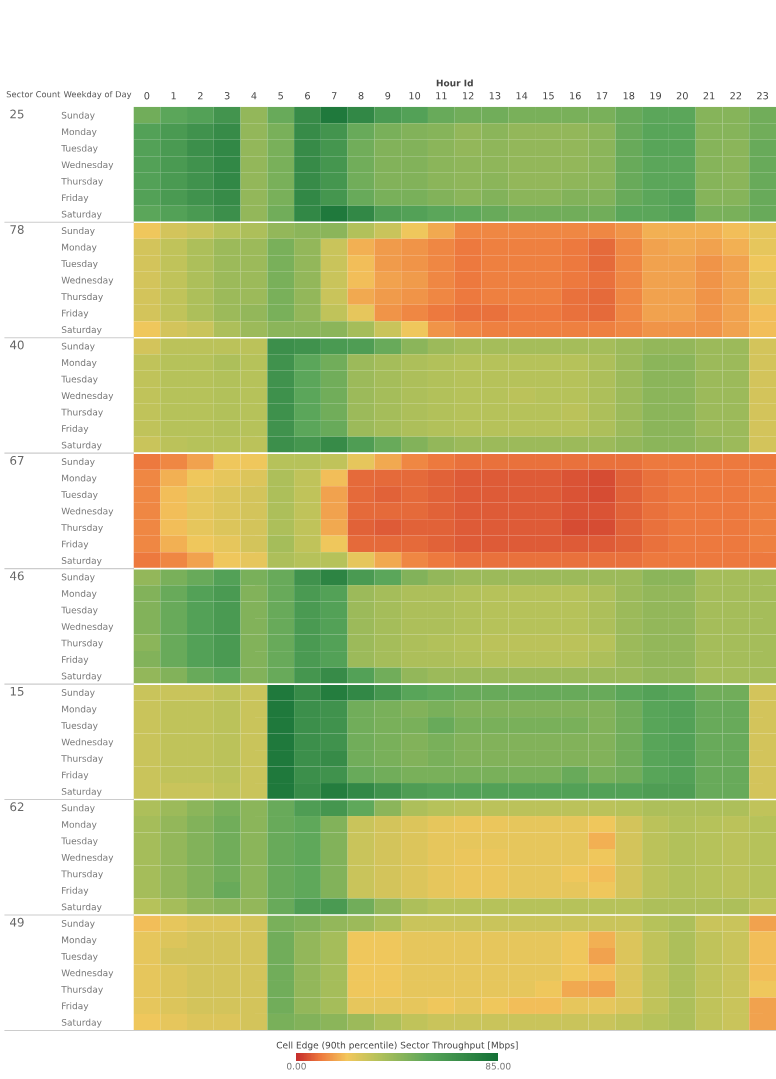  Describe the element at coordinates (468, 96) in the screenshot. I see `x-tick-label: 12` at that location.